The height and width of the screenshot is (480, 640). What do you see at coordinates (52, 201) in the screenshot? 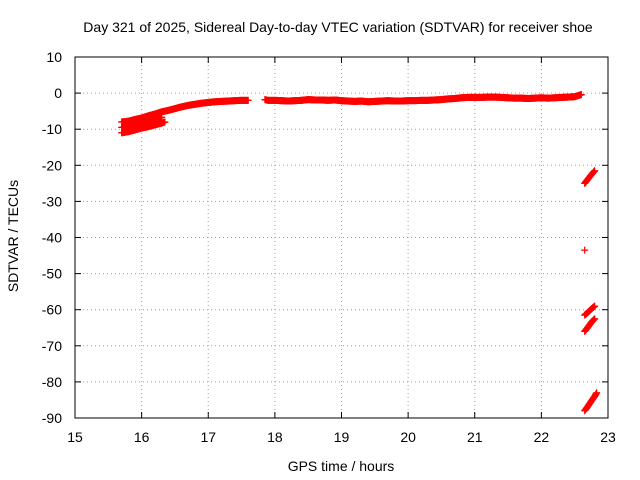
I see `y-tick-label: -30` at bounding box center [52, 201].